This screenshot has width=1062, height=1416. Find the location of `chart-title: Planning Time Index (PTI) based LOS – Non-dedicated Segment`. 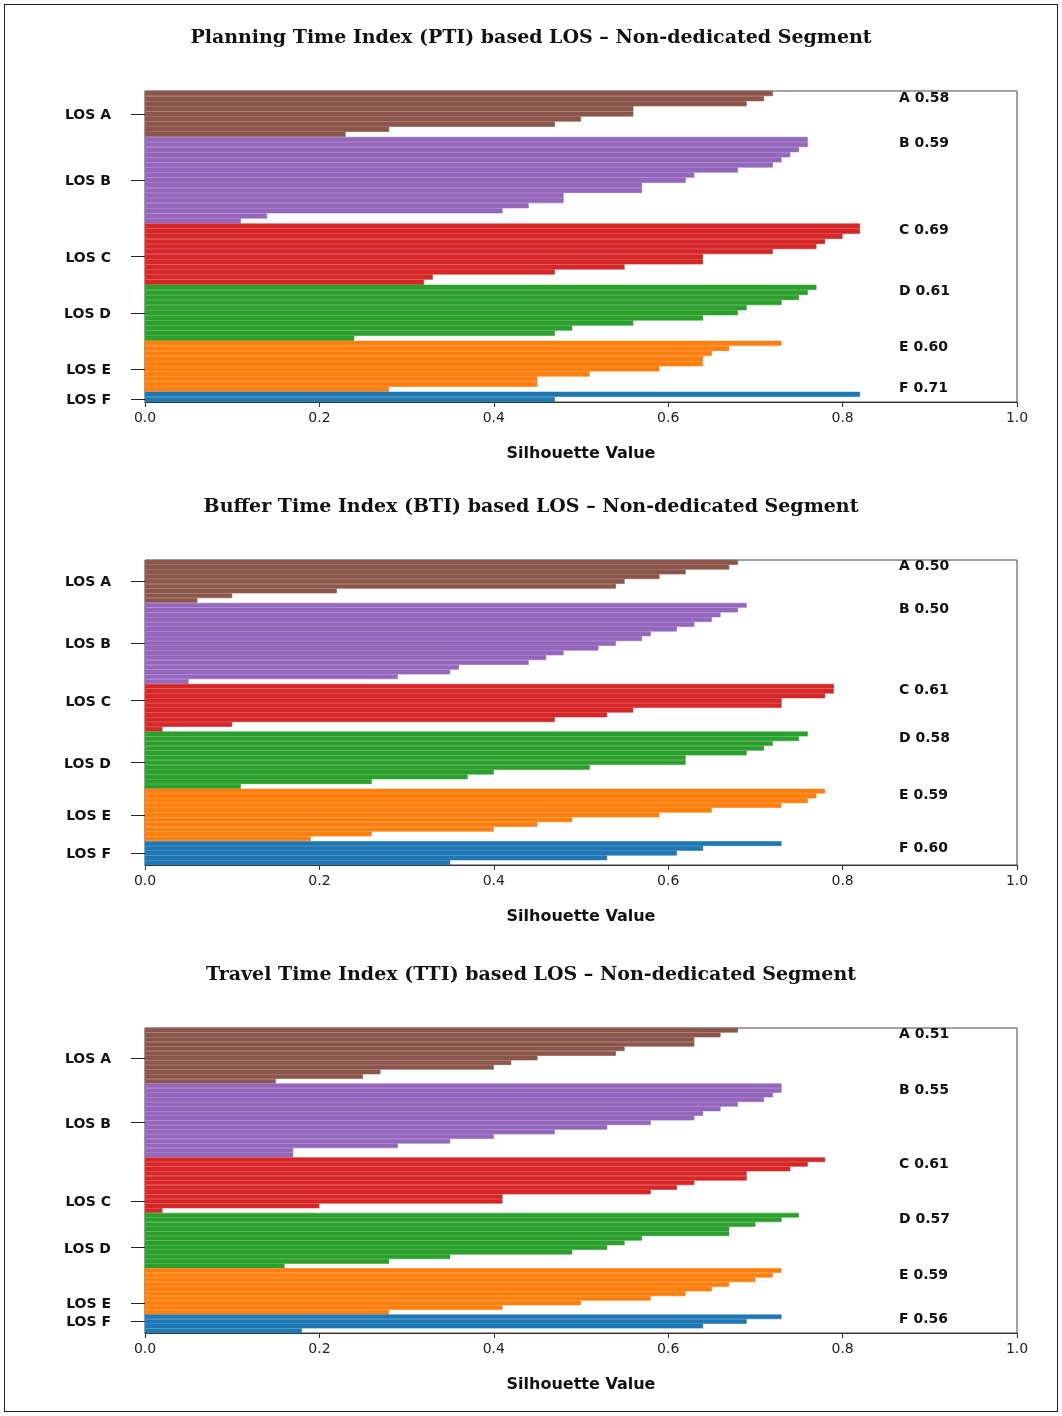

chart-title: Planning Time Index (PTI) based LOS – Non-dedicated Segment is located at coordinates (531, 35).